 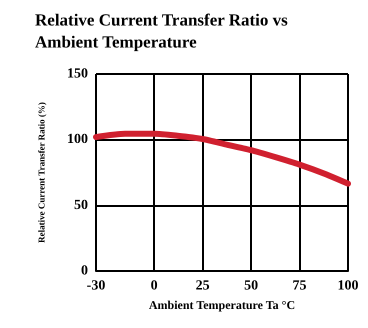 What do you see at coordinates (203, 286) in the screenshot?
I see `x-tick-label: 25` at bounding box center [203, 286].